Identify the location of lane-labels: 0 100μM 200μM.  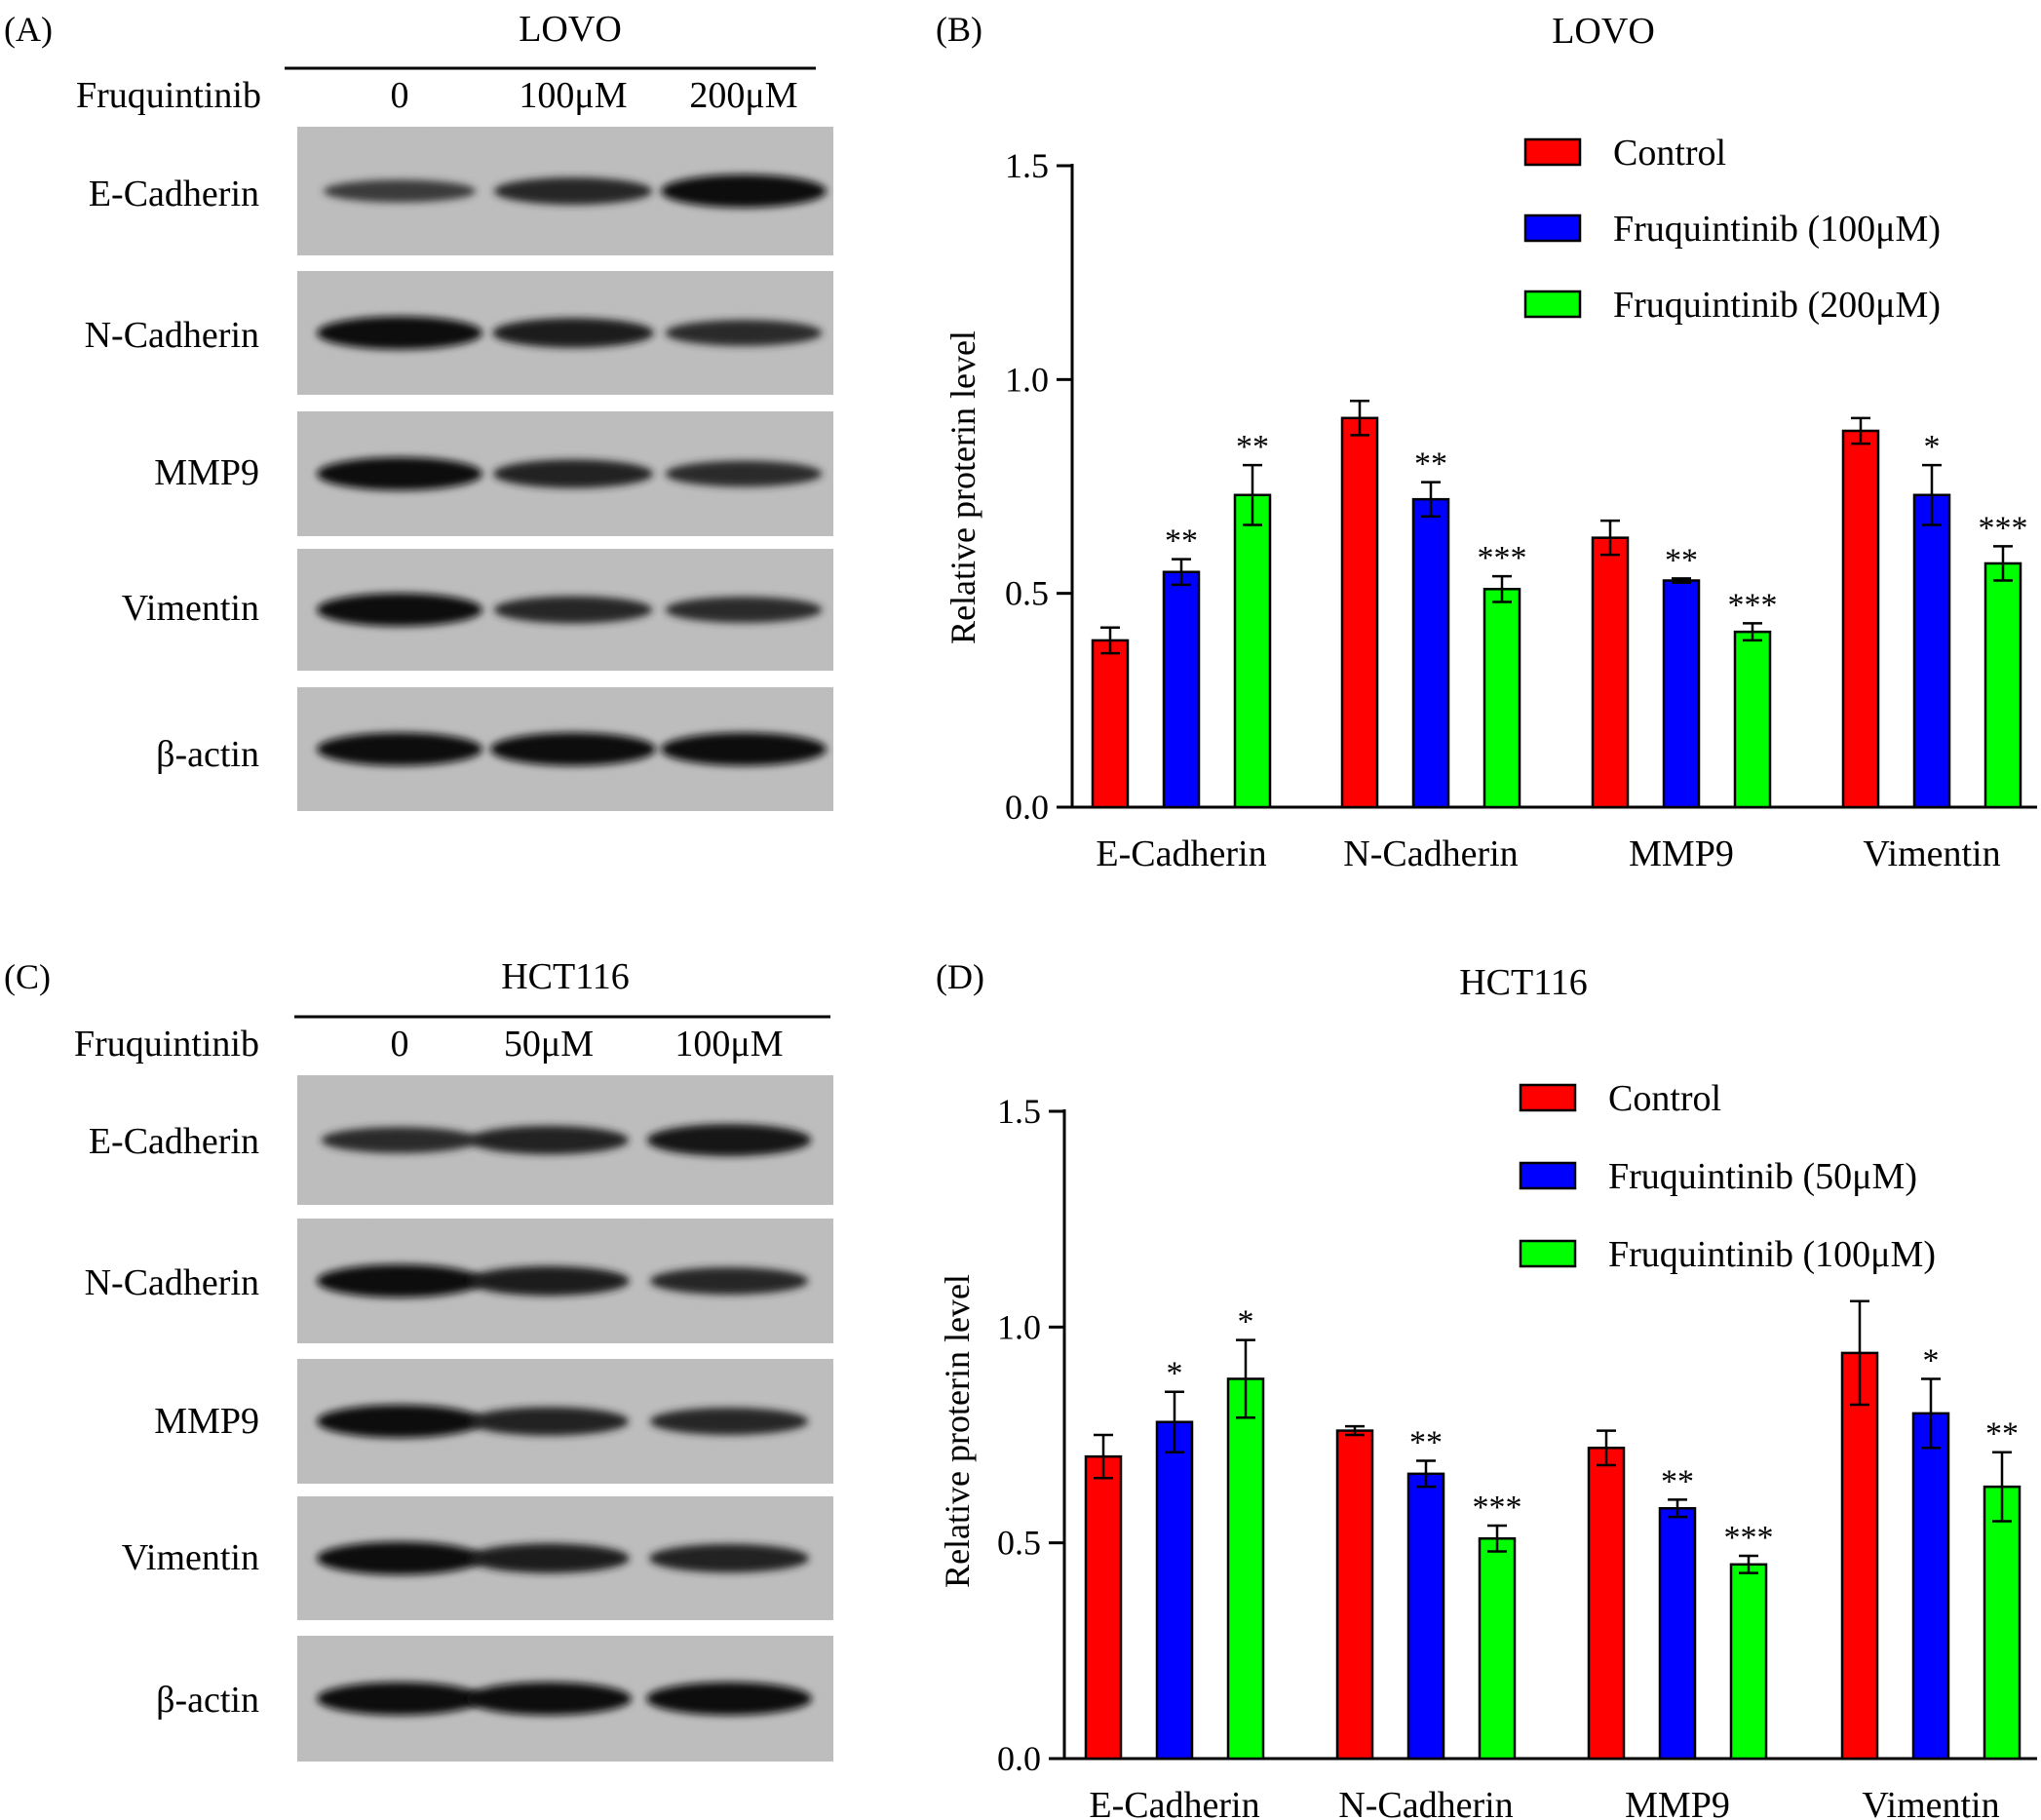
(594, 95).